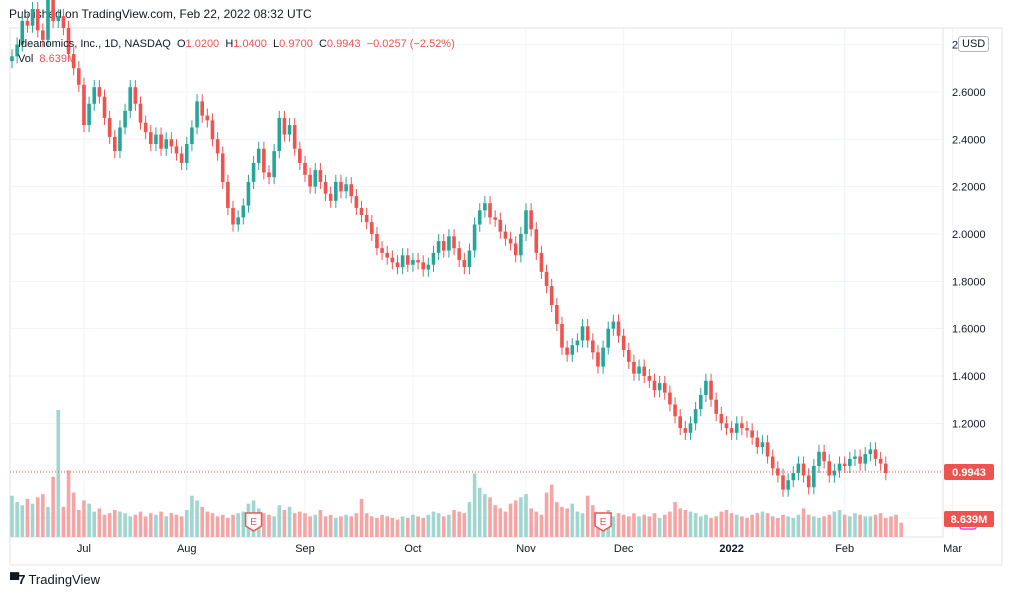 The height and width of the screenshot is (598, 1012). Describe the element at coordinates (229, 44) in the screenshot. I see `high-label: H` at that location.